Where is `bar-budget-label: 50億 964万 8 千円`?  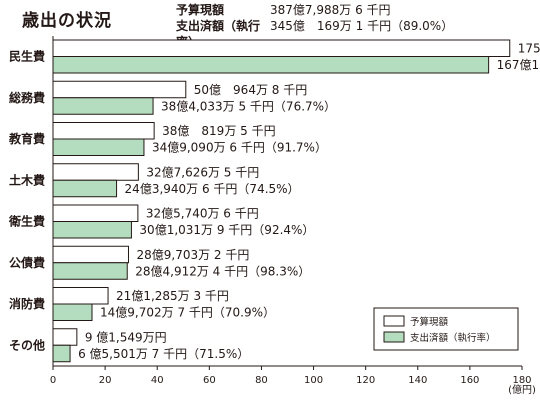 bar-budget-label: 50億 964万 8 千円 is located at coordinates (250, 90).